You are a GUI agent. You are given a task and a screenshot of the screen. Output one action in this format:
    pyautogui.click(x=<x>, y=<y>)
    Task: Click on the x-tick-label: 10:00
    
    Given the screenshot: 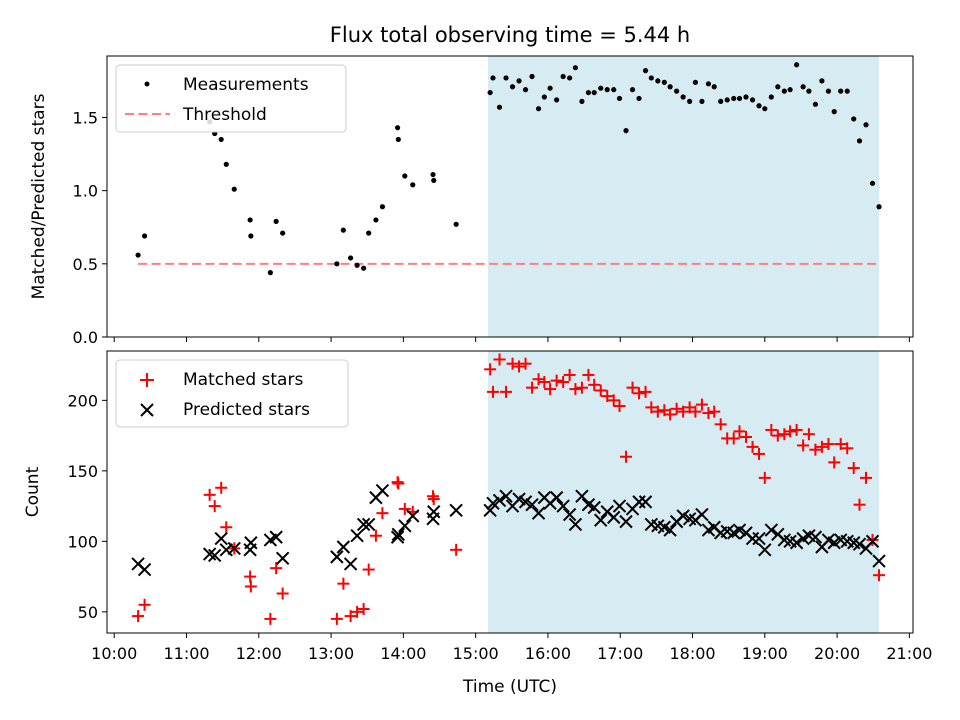 What is the action you would take?
    pyautogui.click(x=114, y=653)
    